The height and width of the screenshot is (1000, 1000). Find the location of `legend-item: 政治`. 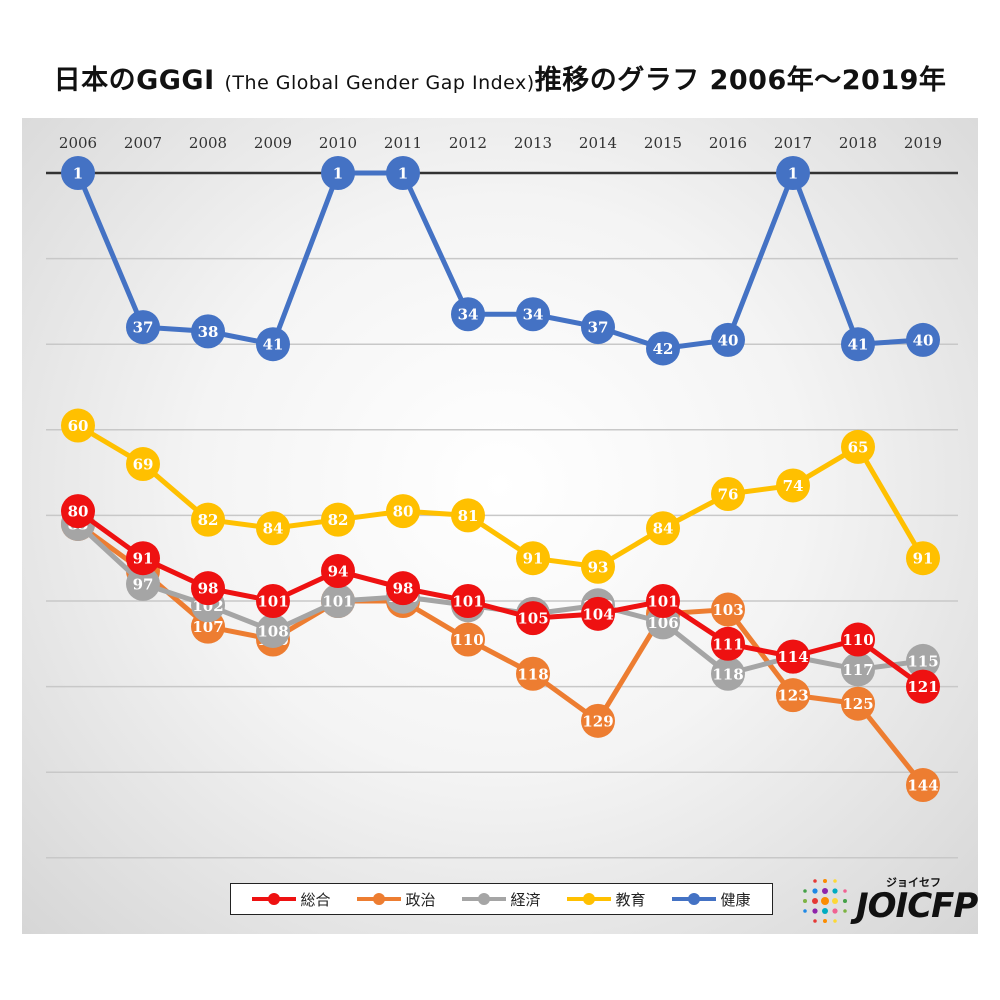

legend-item: 政治 is located at coordinates (396, 899).